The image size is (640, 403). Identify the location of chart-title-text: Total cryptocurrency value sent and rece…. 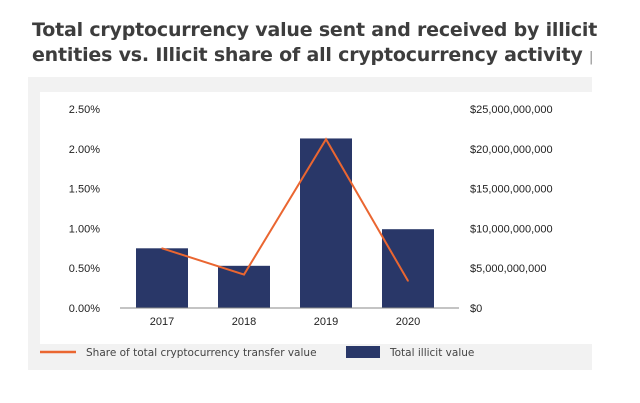
(315, 42).